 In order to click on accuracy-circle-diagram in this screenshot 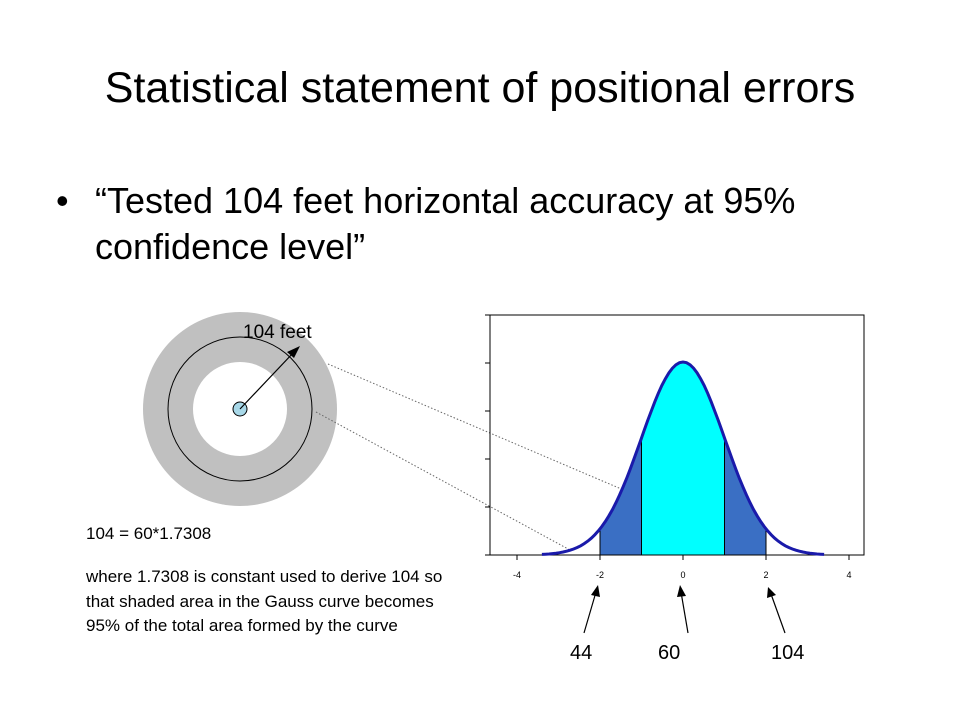, I will do `click(240, 409)`.